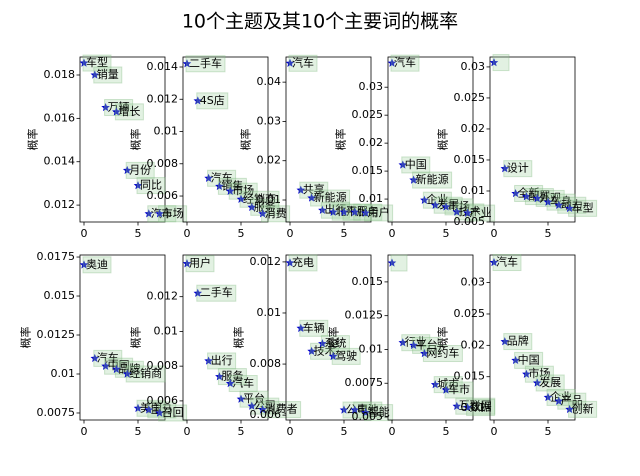 This screenshot has width=640, height=476. Describe the element at coordinates (163, 163) in the screenshot. I see `y-tick-label: 0.008` at that location.